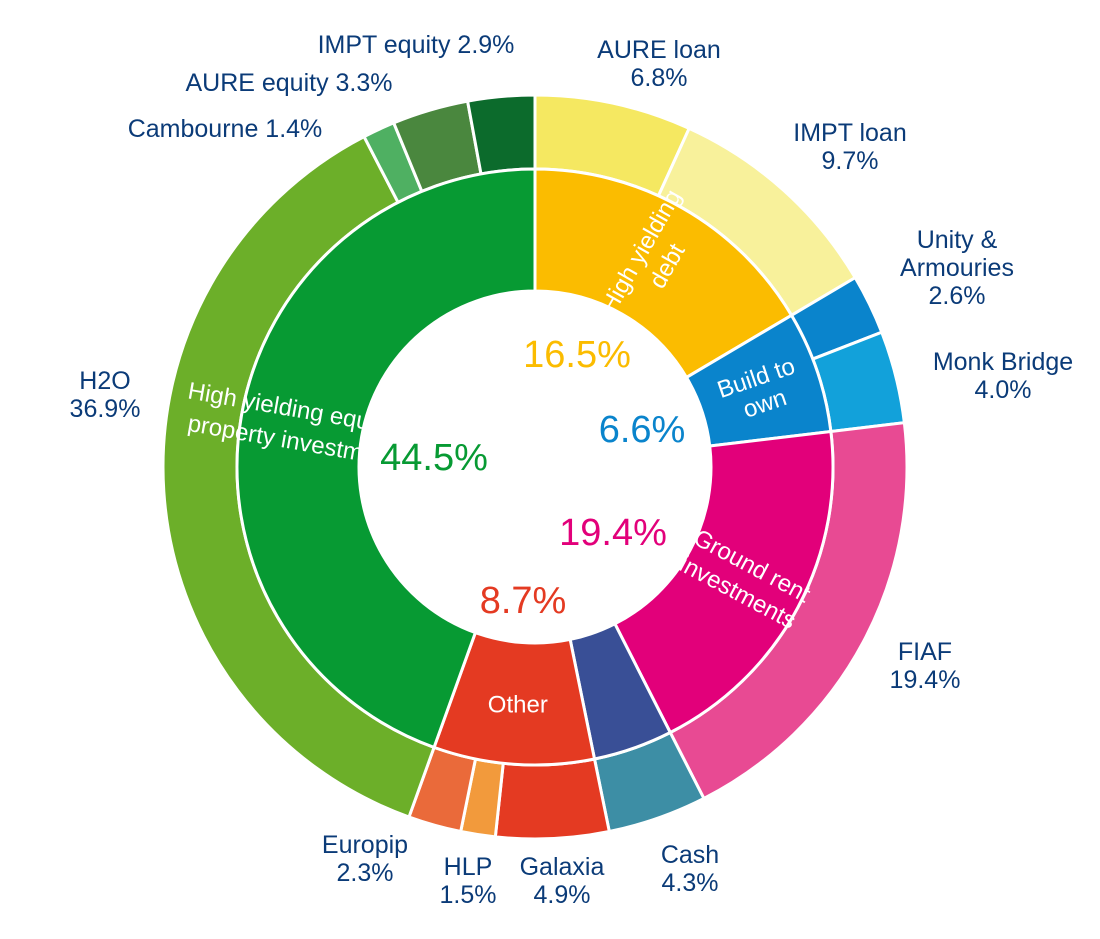  What do you see at coordinates (523, 601) in the screenshot?
I see `percent-label-8-7: 8.7%` at bounding box center [523, 601].